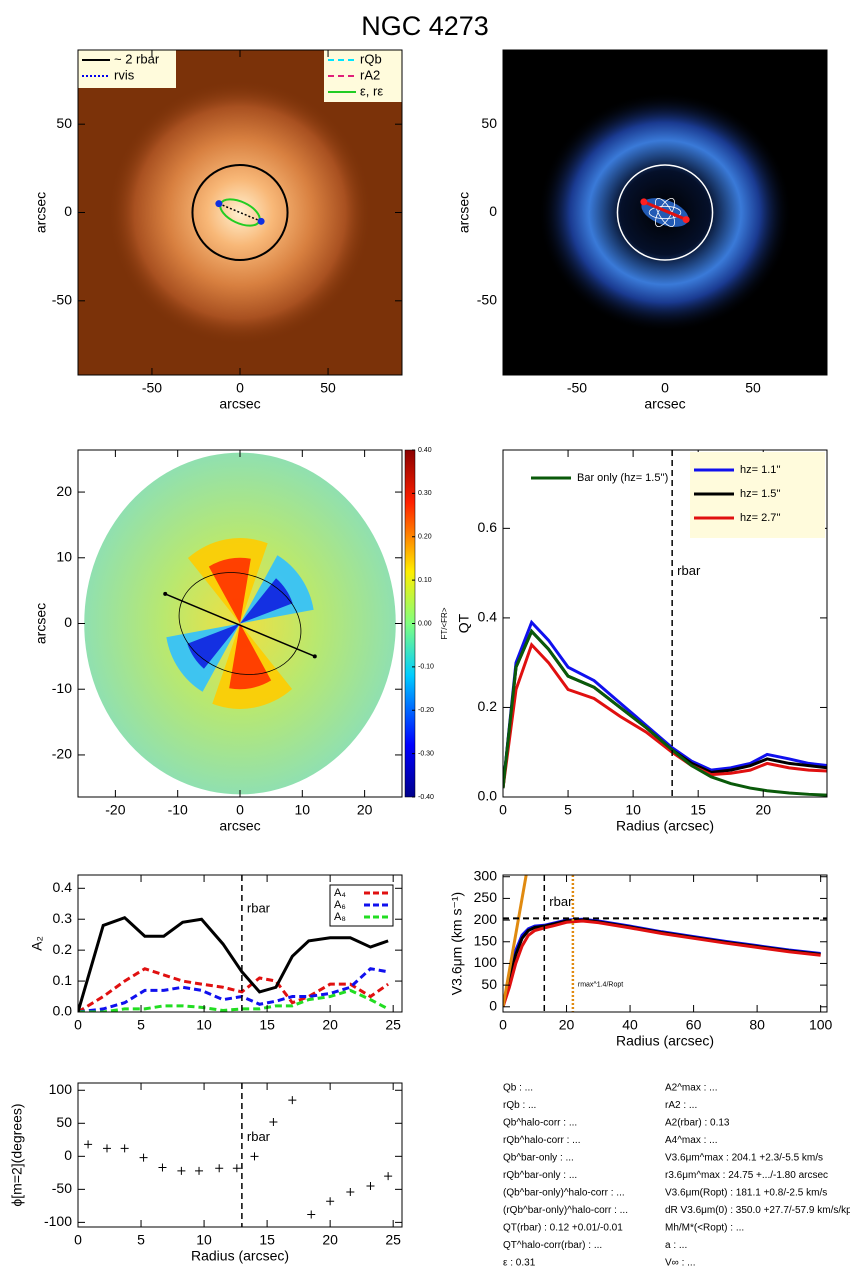 The height and width of the screenshot is (1275, 850). Describe the element at coordinates (488, 706) in the screenshot. I see `y-tick-label: 0.2` at that location.